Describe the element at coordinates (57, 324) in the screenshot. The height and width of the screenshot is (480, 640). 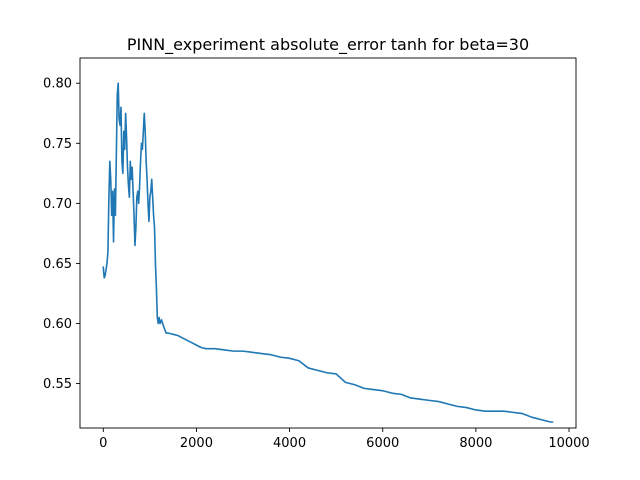
I see `y-tick-label: 0.60` at that location.